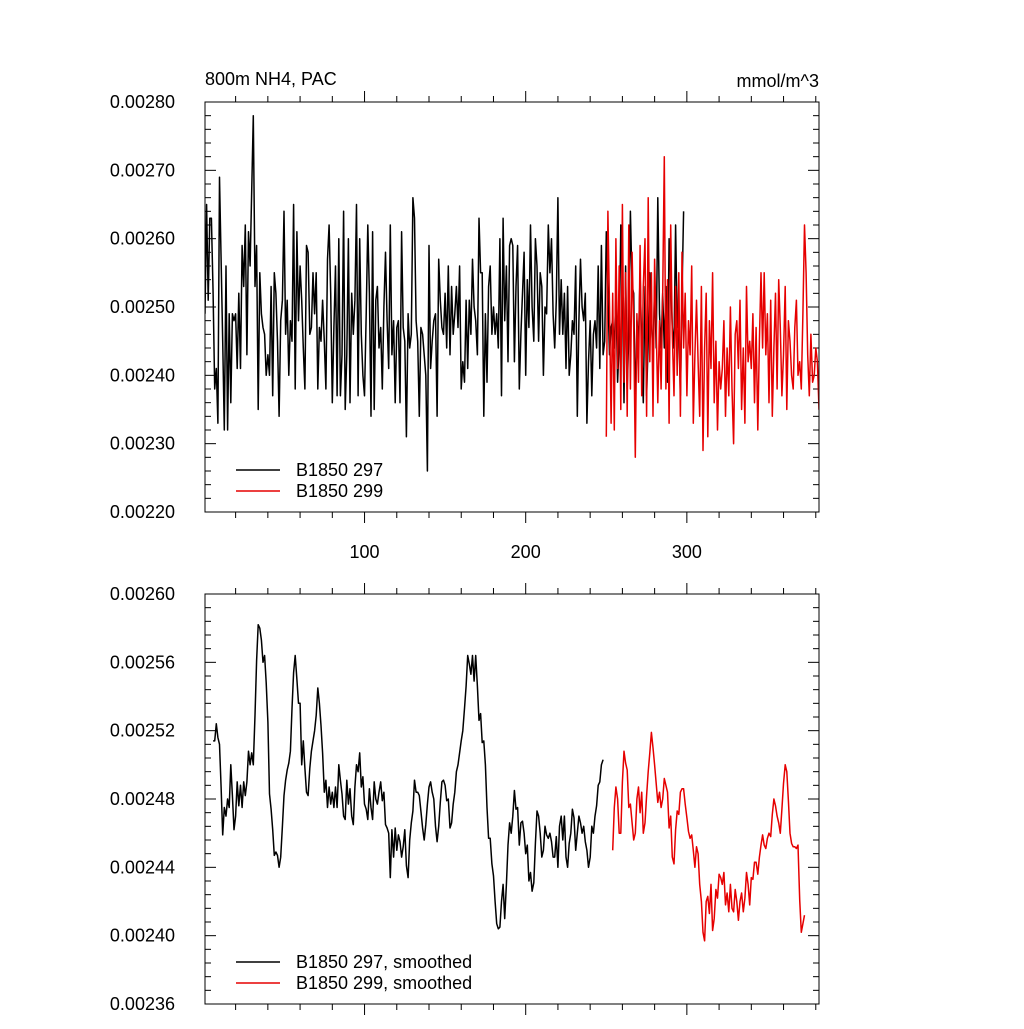  What do you see at coordinates (687, 552) in the screenshot?
I see `x-tick-label: 300` at bounding box center [687, 552].